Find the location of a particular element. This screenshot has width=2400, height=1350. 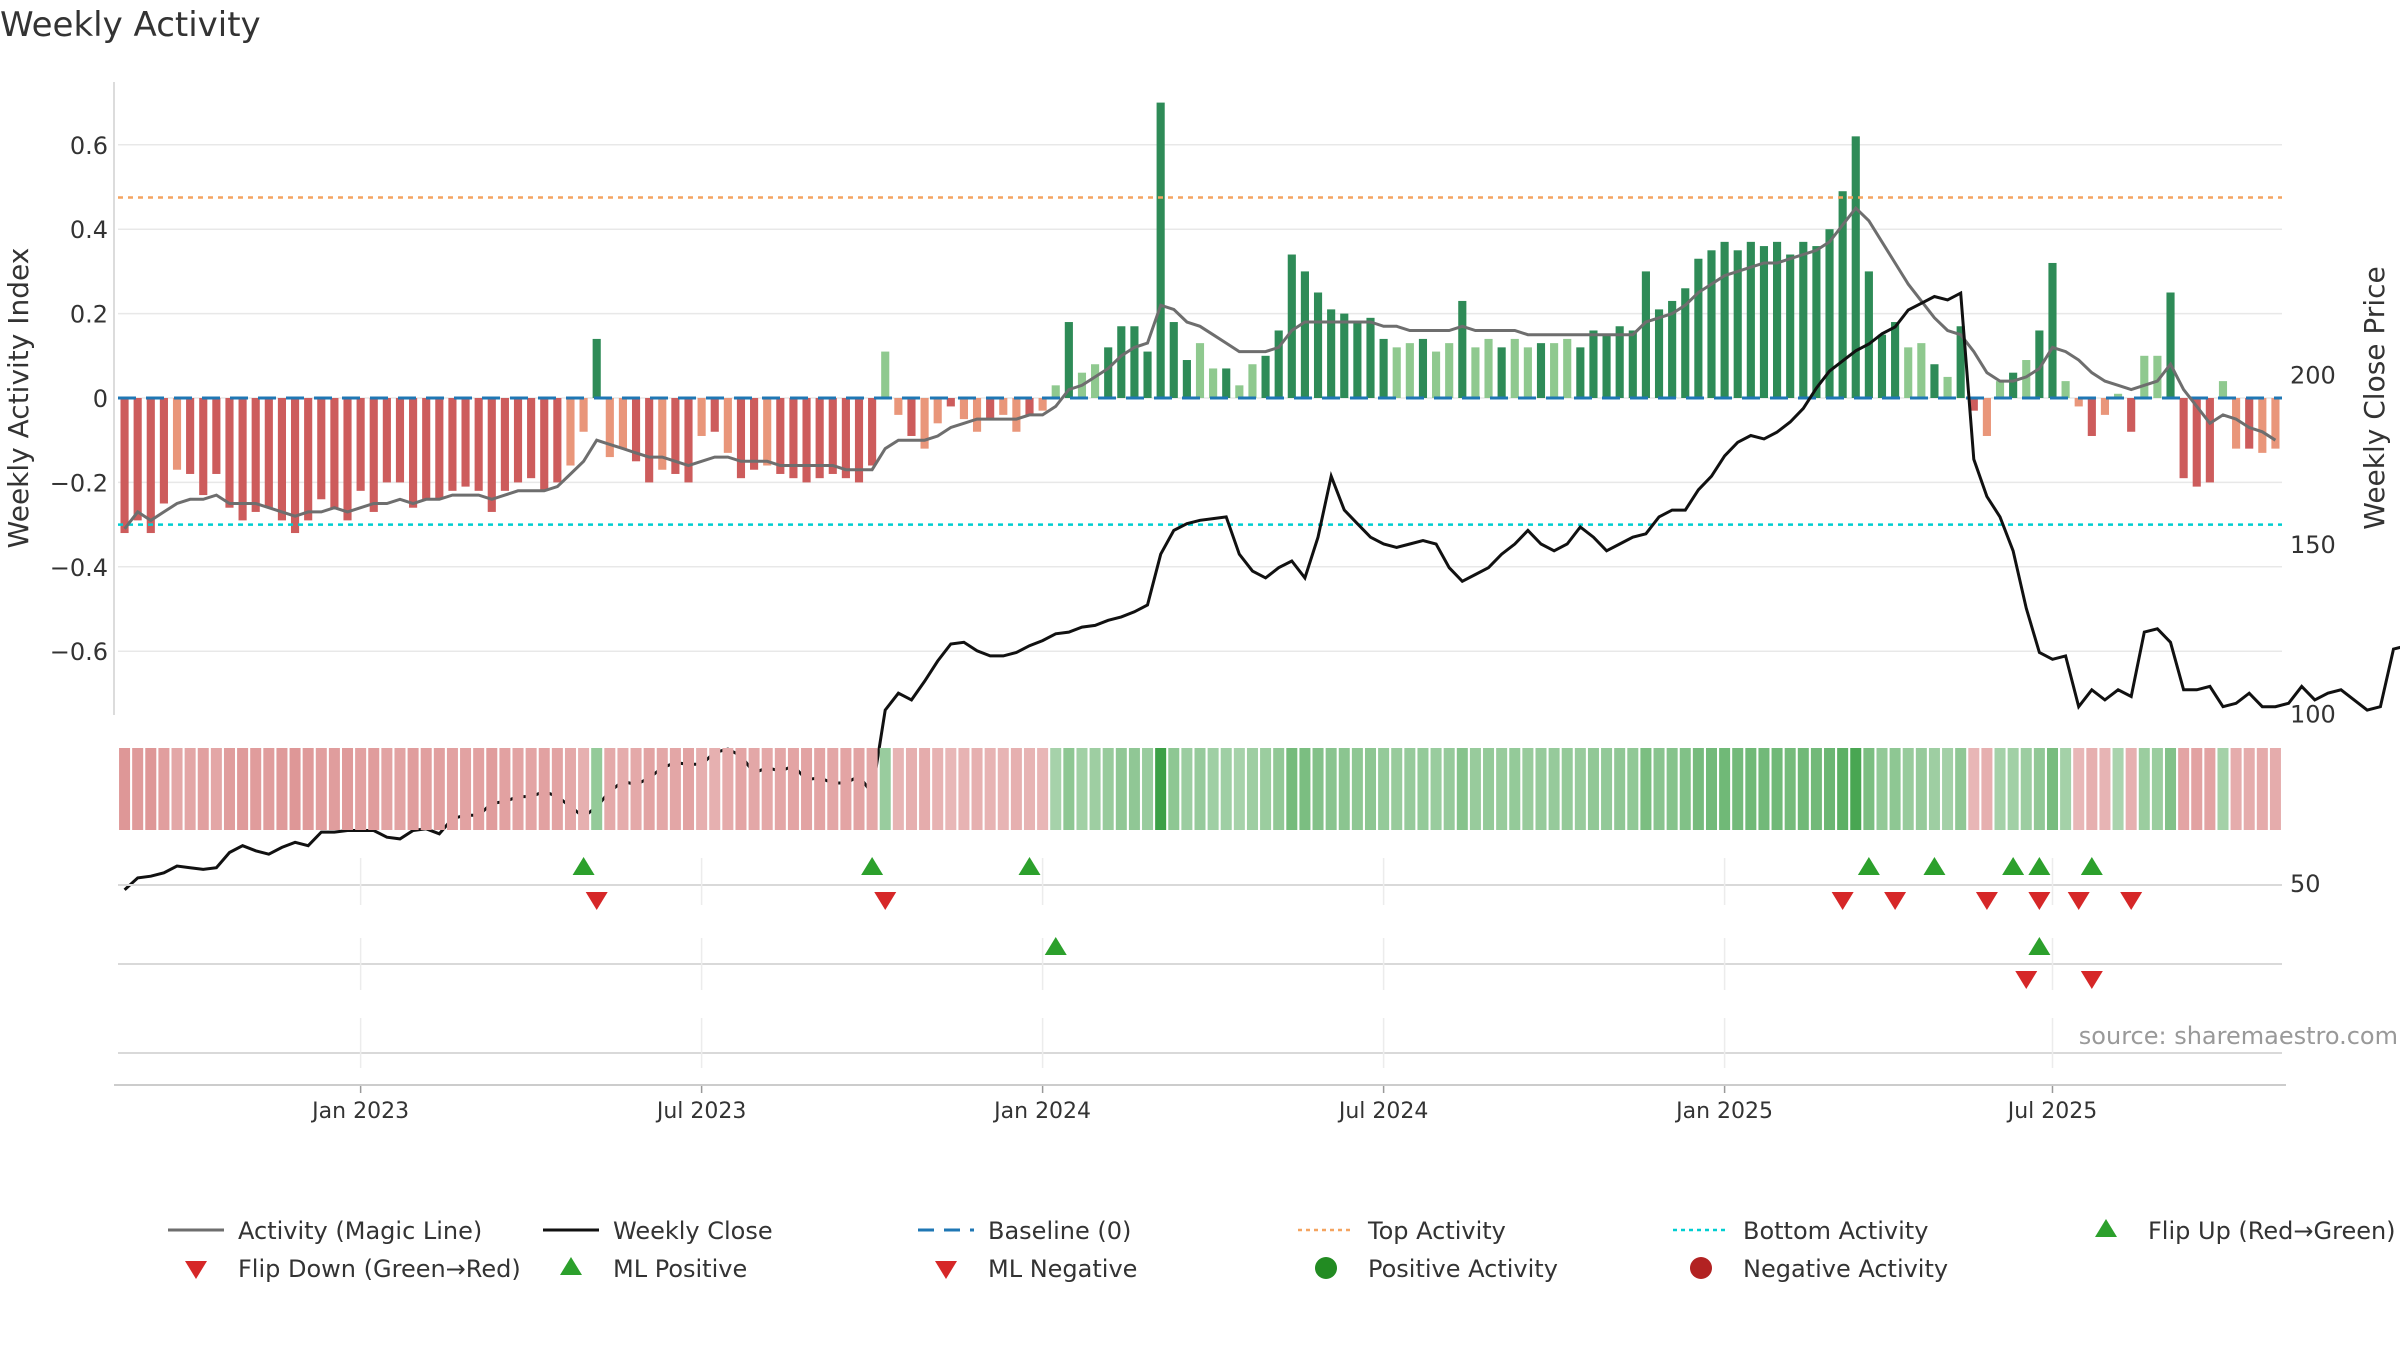

y-left-tick-label: 0.4 is located at coordinates (89, 230).